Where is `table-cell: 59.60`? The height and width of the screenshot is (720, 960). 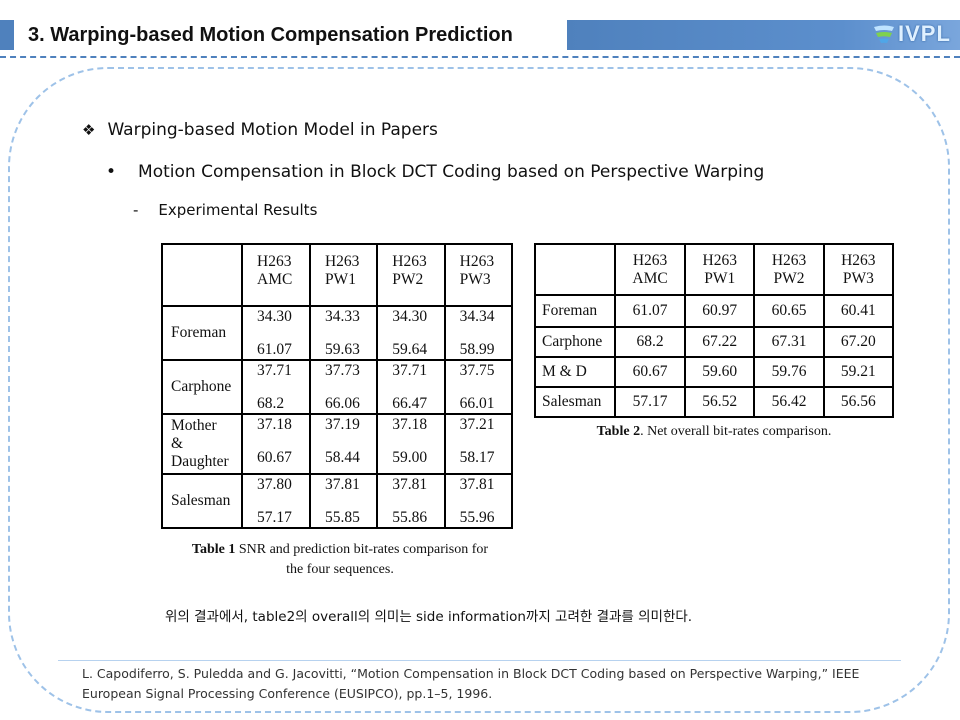 table-cell: 59.60 is located at coordinates (720, 372).